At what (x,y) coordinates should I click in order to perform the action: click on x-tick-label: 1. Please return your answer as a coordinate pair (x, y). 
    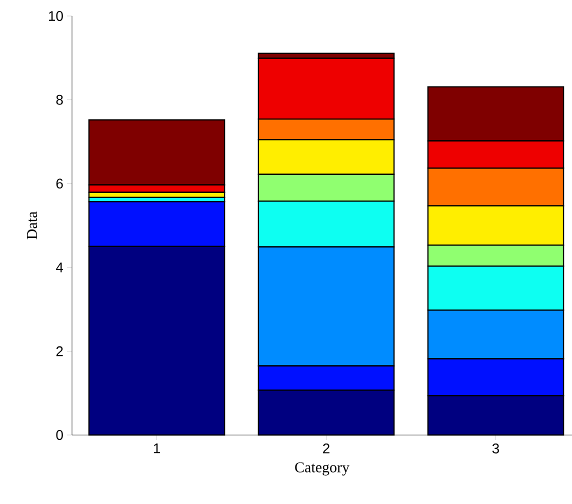
    Looking at the image, I should click on (157, 449).